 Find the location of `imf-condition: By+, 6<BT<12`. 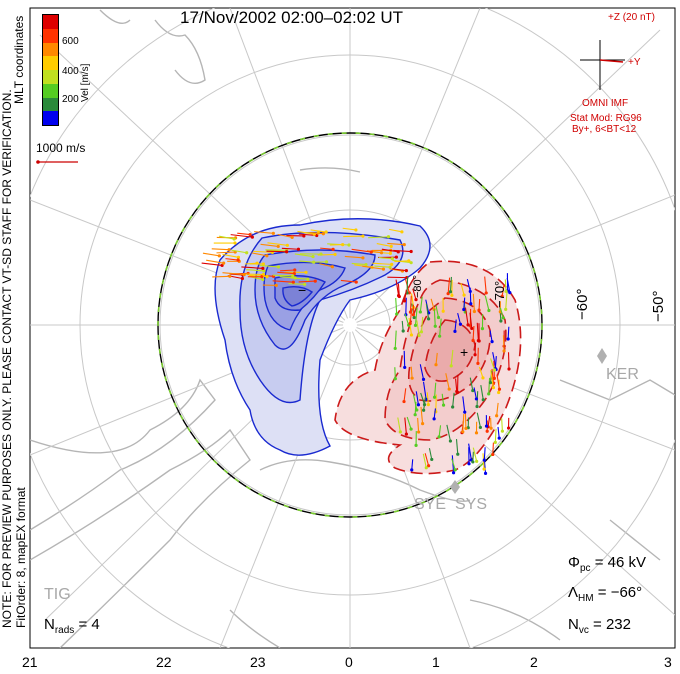

imf-condition: By+, 6<BT<12 is located at coordinates (604, 129).